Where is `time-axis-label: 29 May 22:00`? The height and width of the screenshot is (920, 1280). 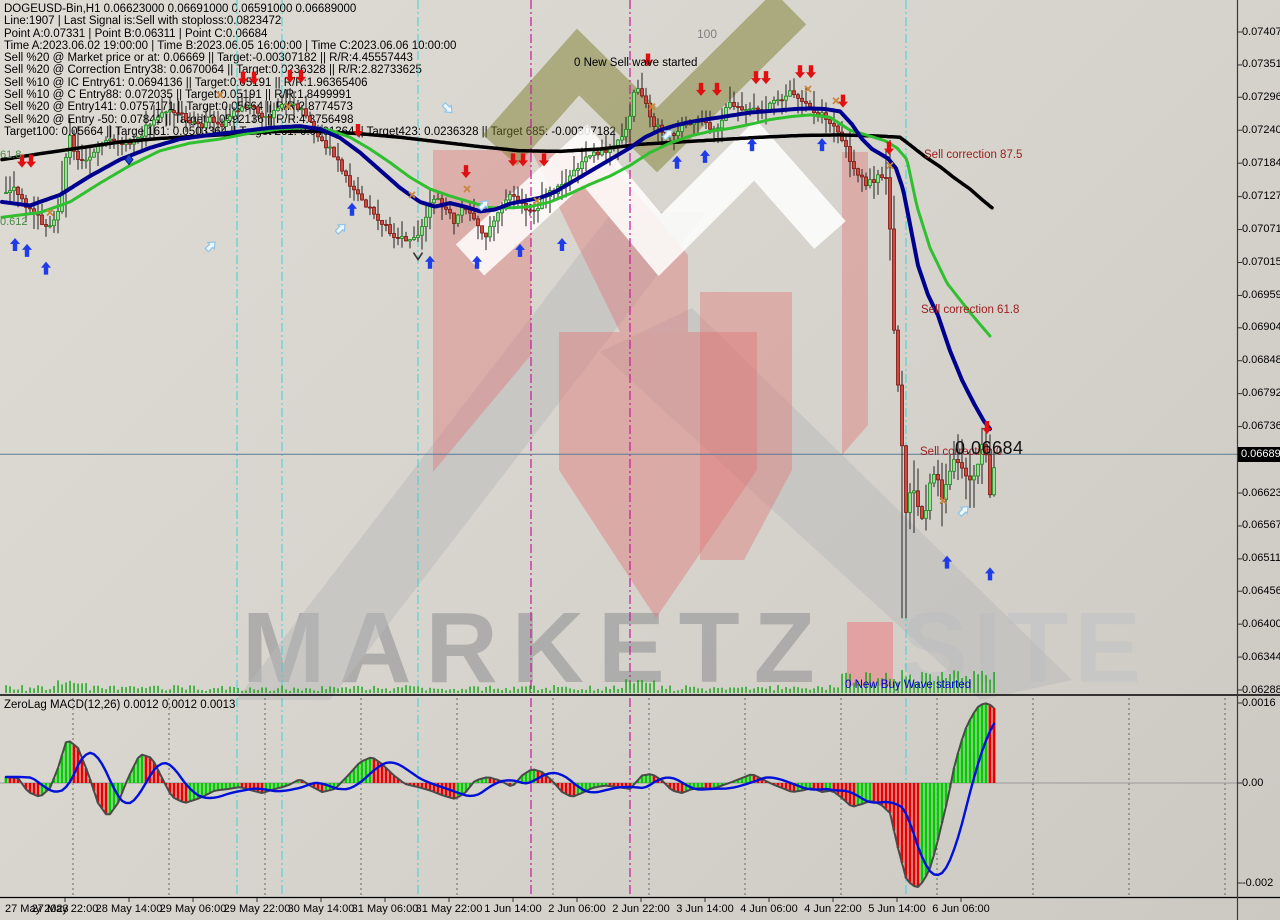
time-axis-label: 29 May 22:00 is located at coordinates (257, 909).